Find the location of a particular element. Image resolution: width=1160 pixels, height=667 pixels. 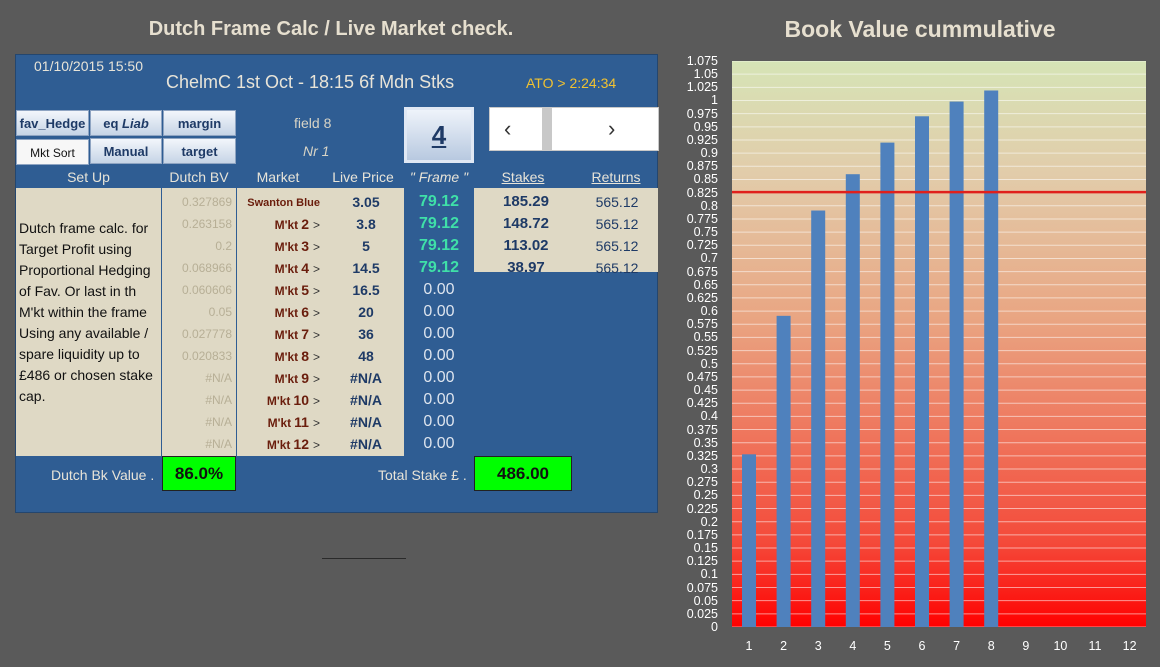

y-tick-label: 0.125 is located at coordinates (702, 561).